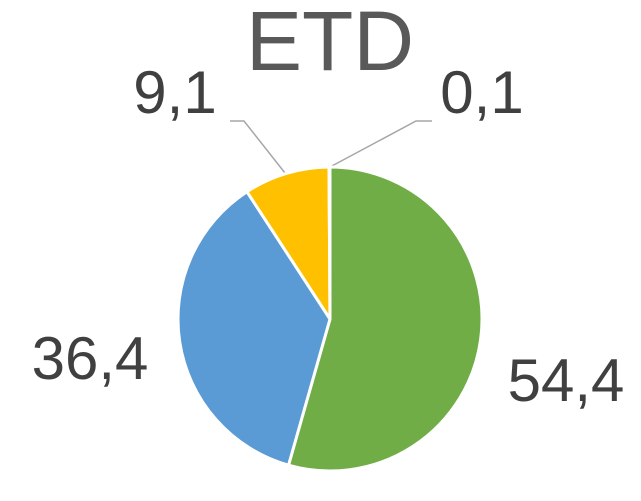 Image resolution: width=641 pixels, height=501 pixels. What do you see at coordinates (481, 92) in the screenshot?
I see `data-label: 0,1` at bounding box center [481, 92].